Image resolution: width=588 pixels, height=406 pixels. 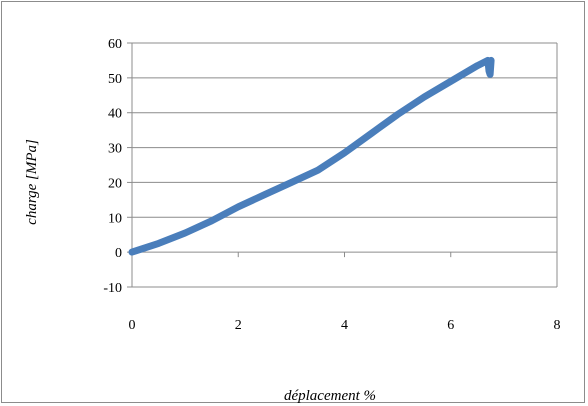 What do you see at coordinates (115, 79) in the screenshot?
I see `y-tick-label: 50` at bounding box center [115, 79].